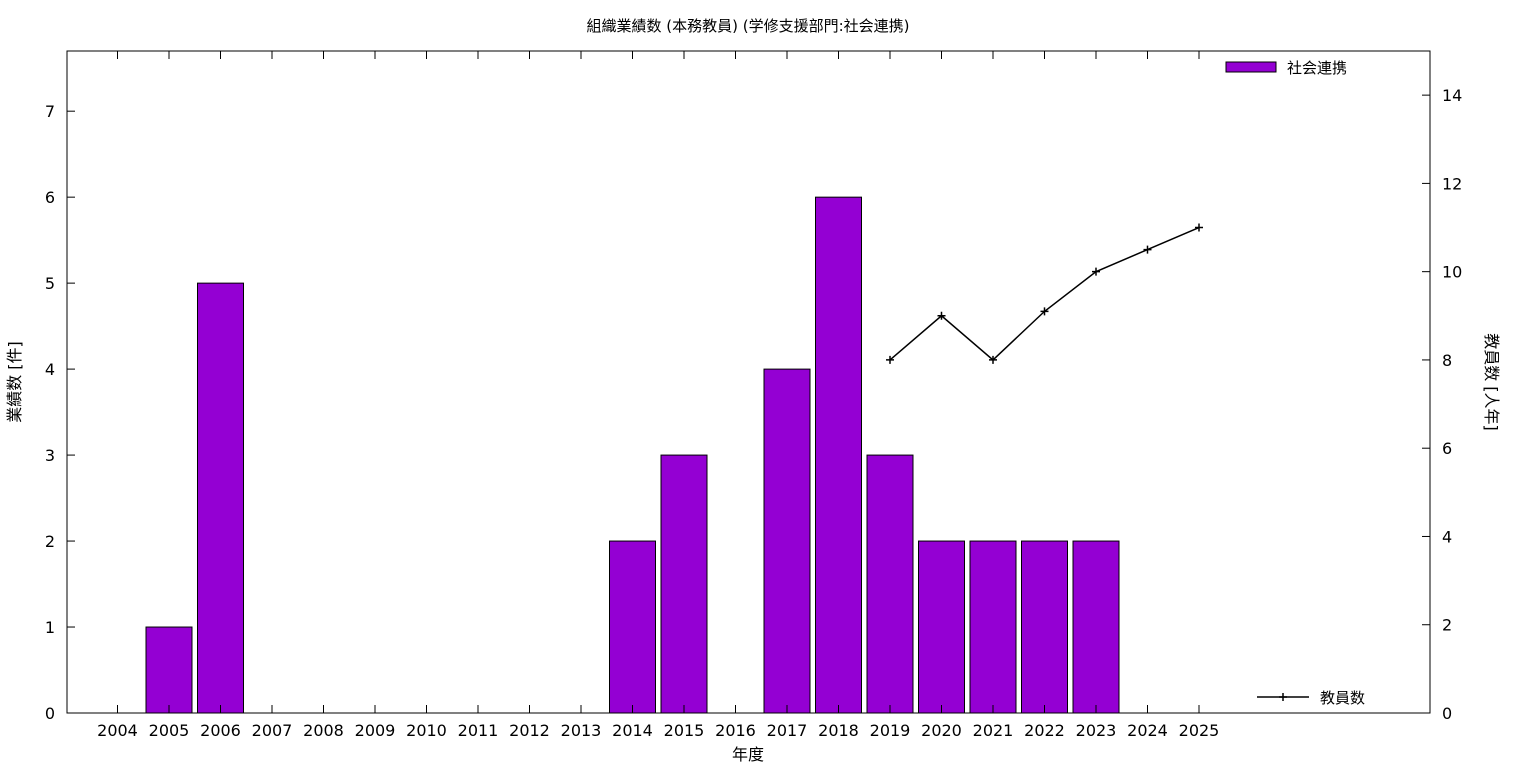  What do you see at coordinates (1147, 249) in the screenshot?
I see `line-point-2024` at bounding box center [1147, 249].